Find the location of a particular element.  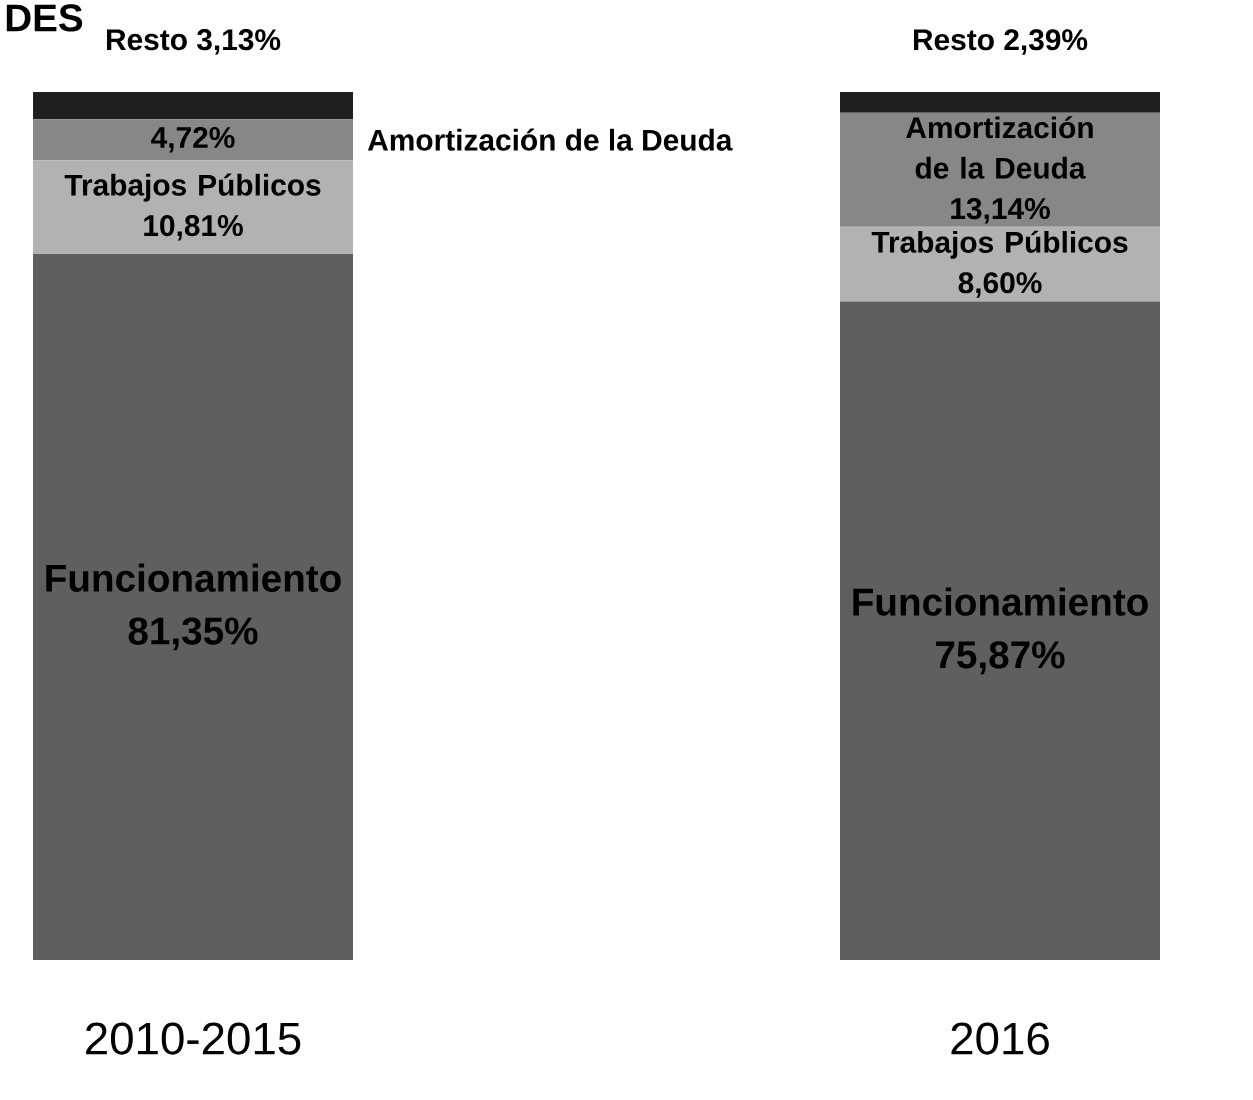

data-label: 10,81% is located at coordinates (193, 228).